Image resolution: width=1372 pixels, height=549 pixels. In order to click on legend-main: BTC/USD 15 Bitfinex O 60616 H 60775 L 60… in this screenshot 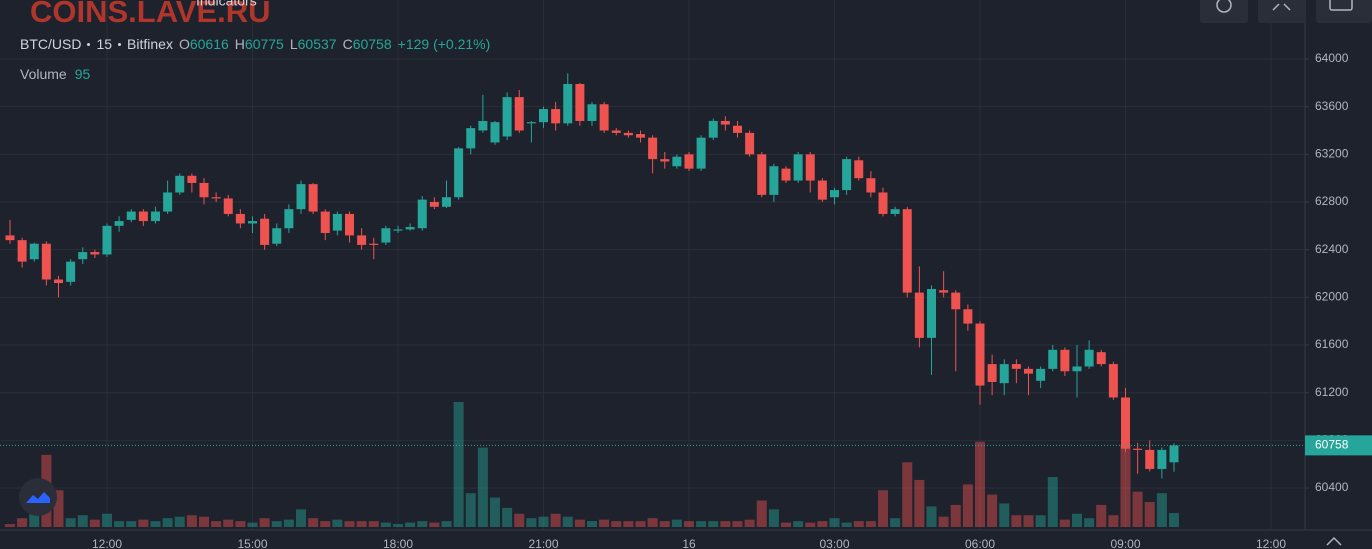, I will do `click(255, 44)`.